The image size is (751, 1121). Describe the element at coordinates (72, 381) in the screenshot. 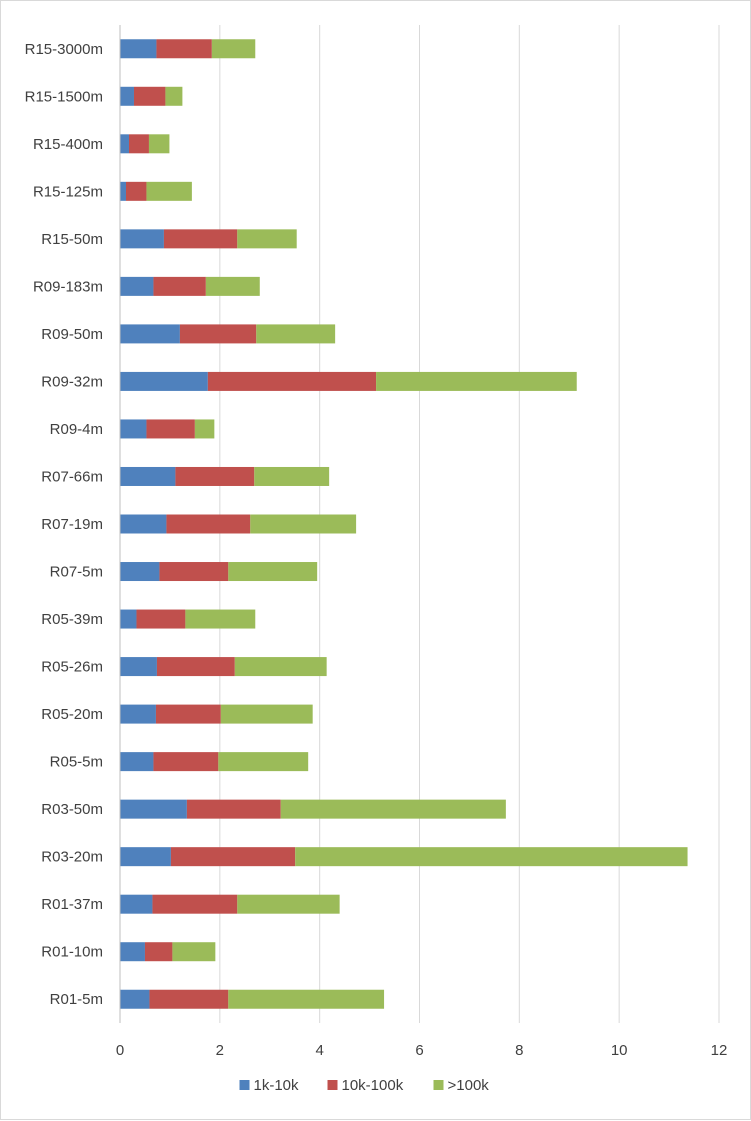

I see `category-label: R09-32m` at that location.